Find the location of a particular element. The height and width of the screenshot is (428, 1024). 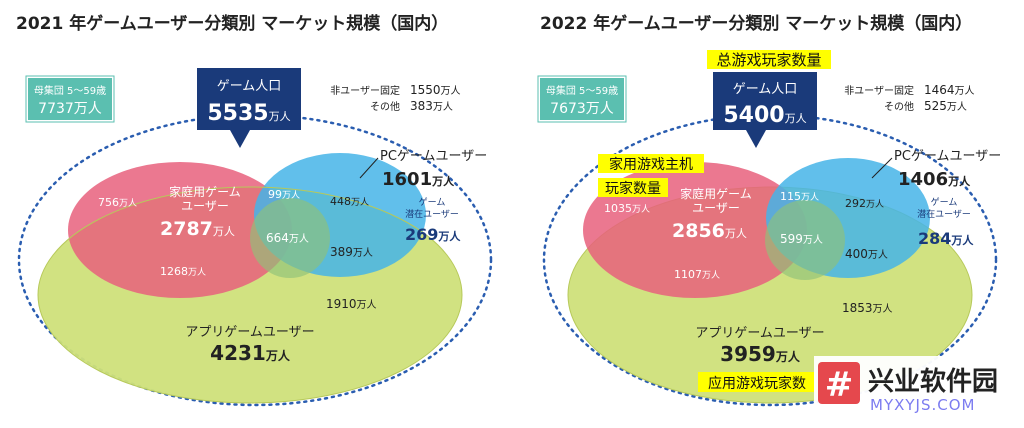

region-all-three: 664 is located at coordinates (277, 238).